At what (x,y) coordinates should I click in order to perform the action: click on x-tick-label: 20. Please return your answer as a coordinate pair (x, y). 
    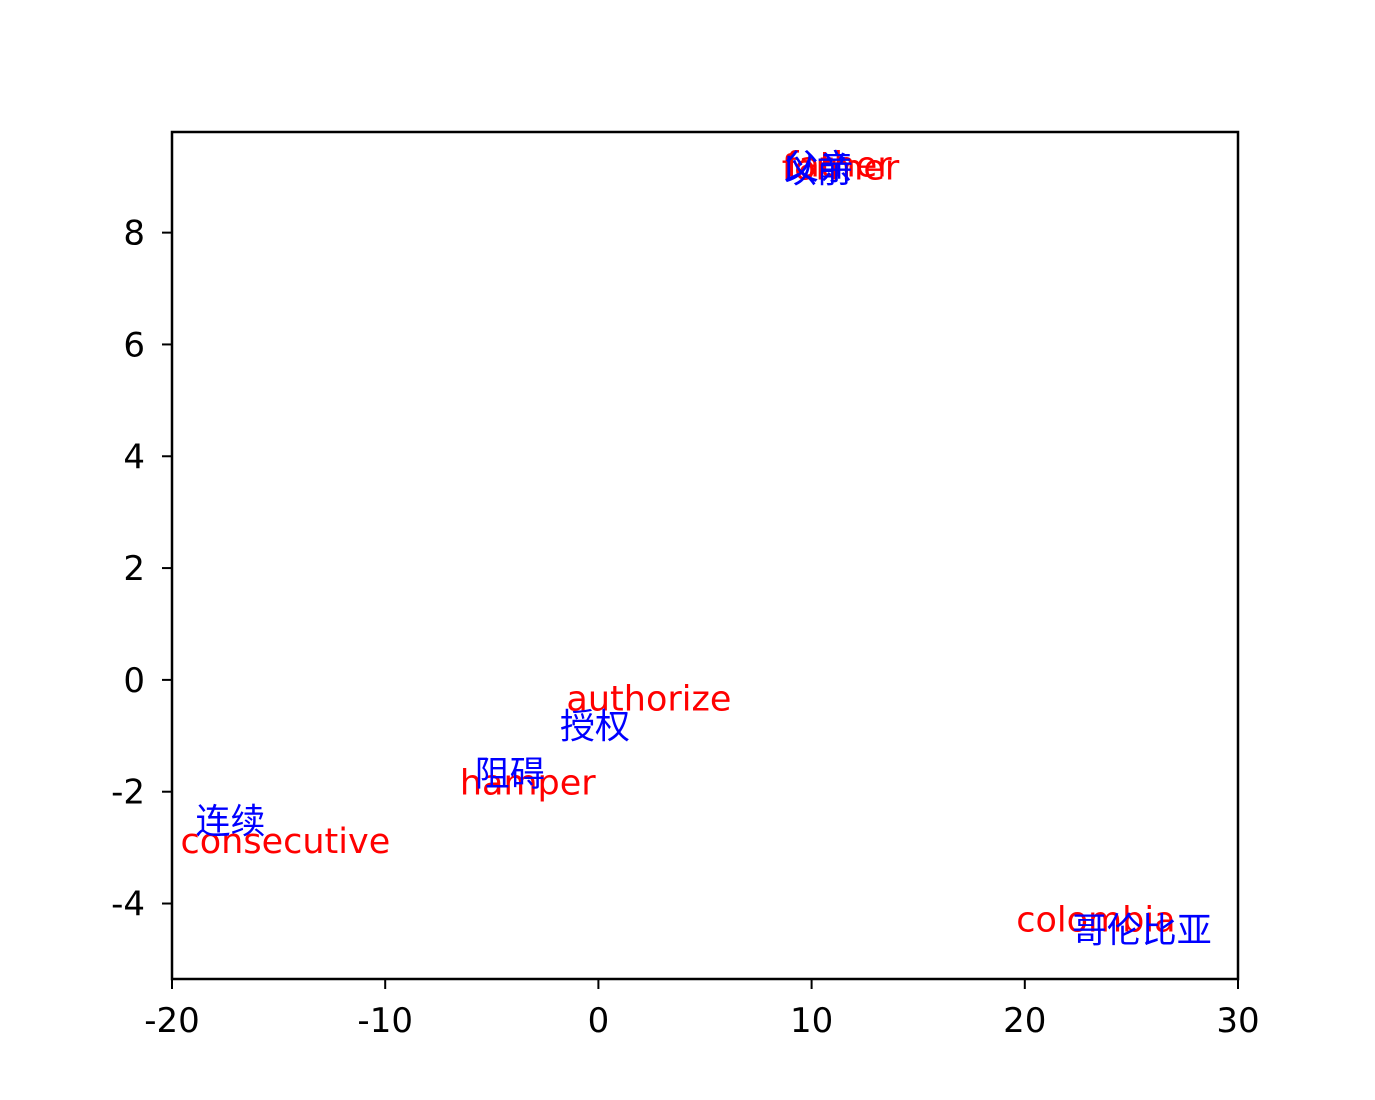
    Looking at the image, I should click on (1024, 1021).